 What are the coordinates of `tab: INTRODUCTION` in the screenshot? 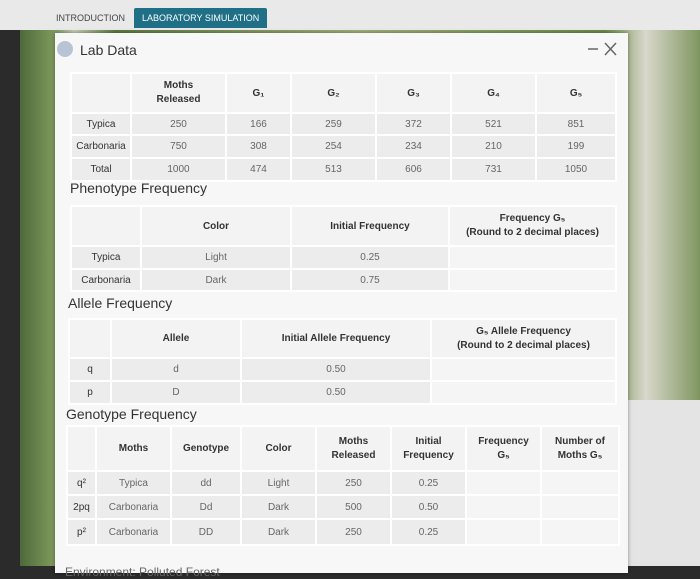 It's located at (90, 18).